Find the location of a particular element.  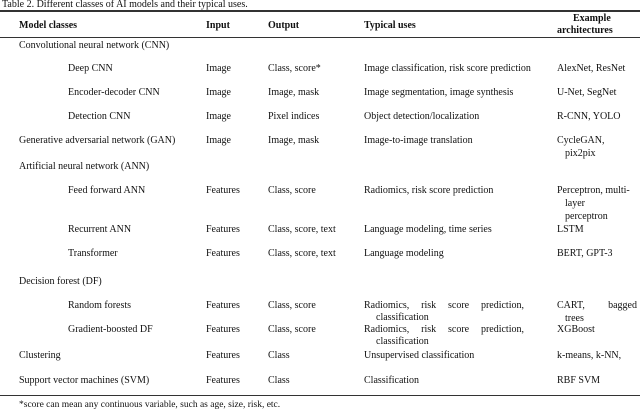

model-class-cell: Recurrent ANN is located at coordinates (100, 229).